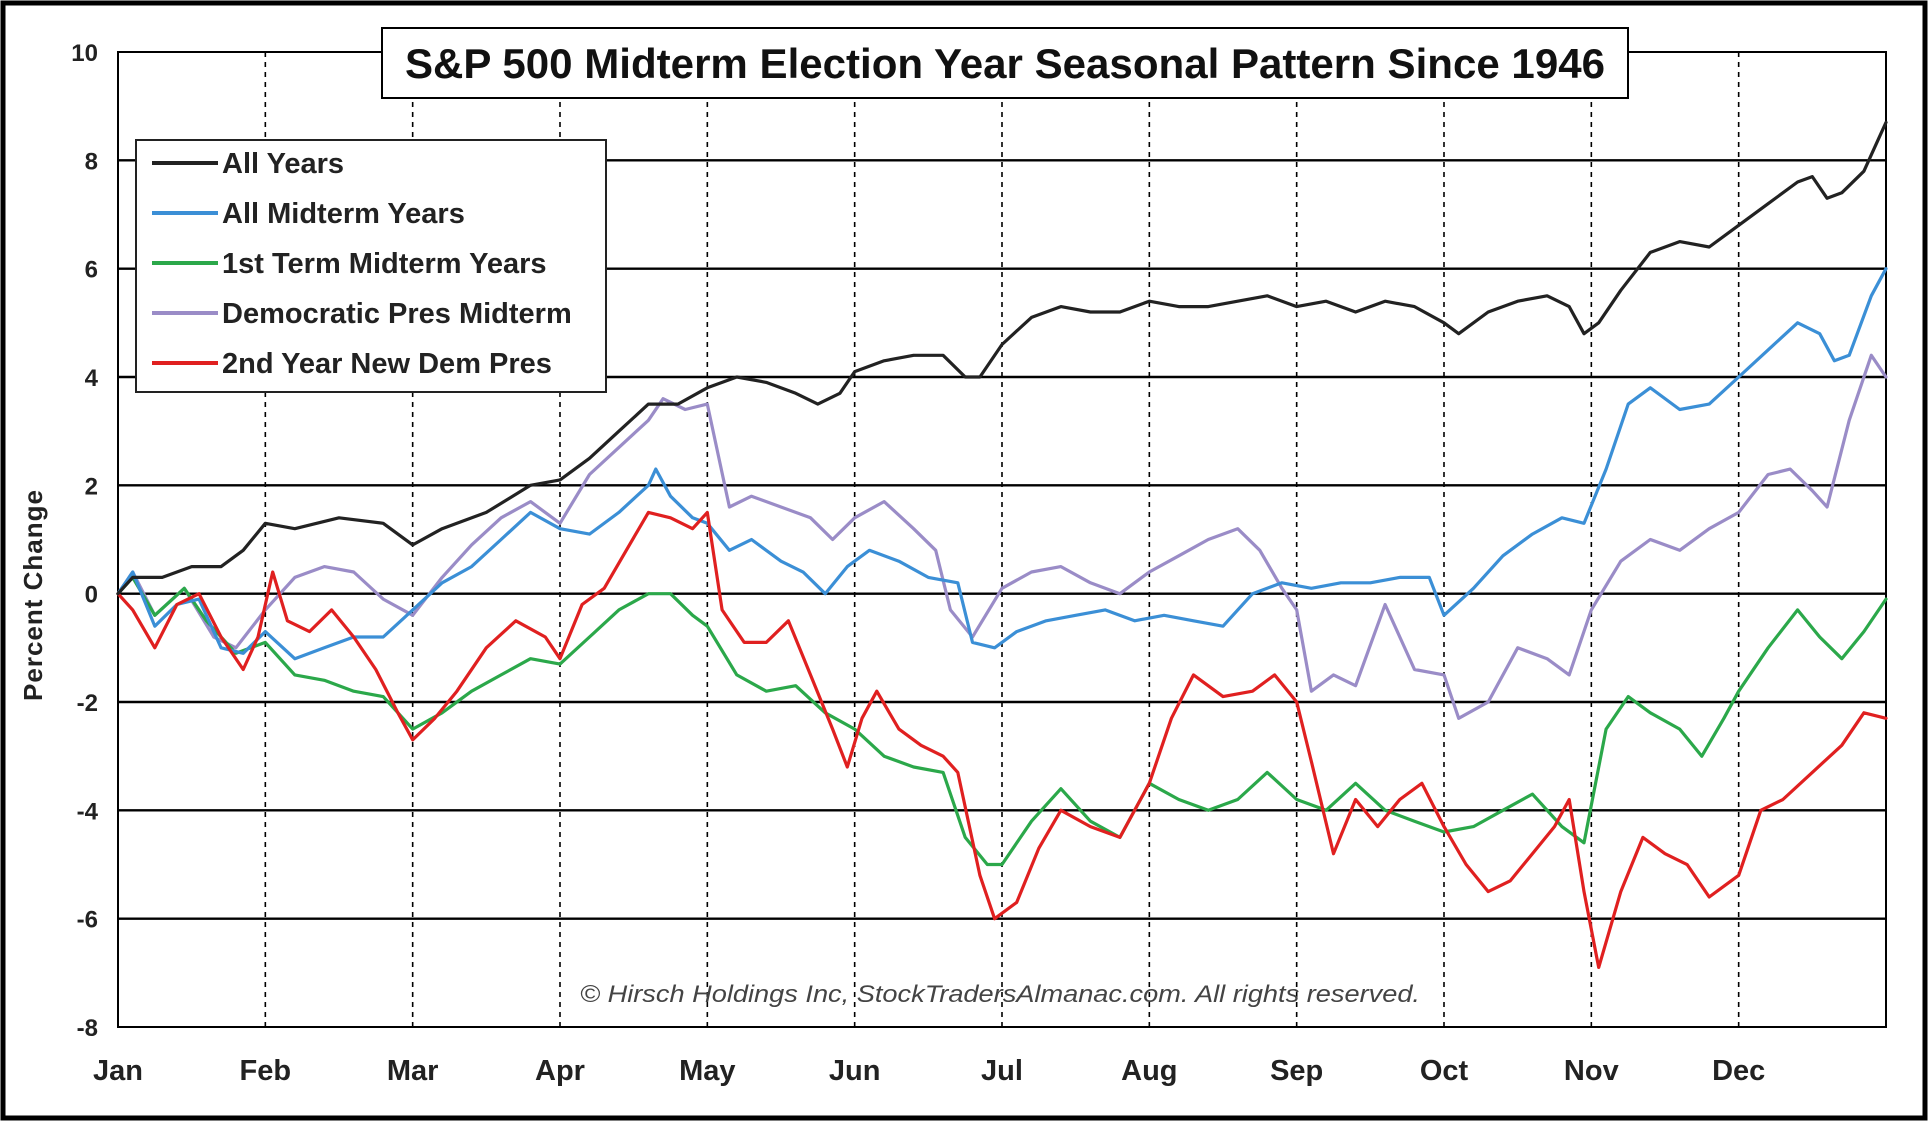 The width and height of the screenshot is (1928, 1121). What do you see at coordinates (283, 164) in the screenshot?
I see `legend-label: All Years` at bounding box center [283, 164].